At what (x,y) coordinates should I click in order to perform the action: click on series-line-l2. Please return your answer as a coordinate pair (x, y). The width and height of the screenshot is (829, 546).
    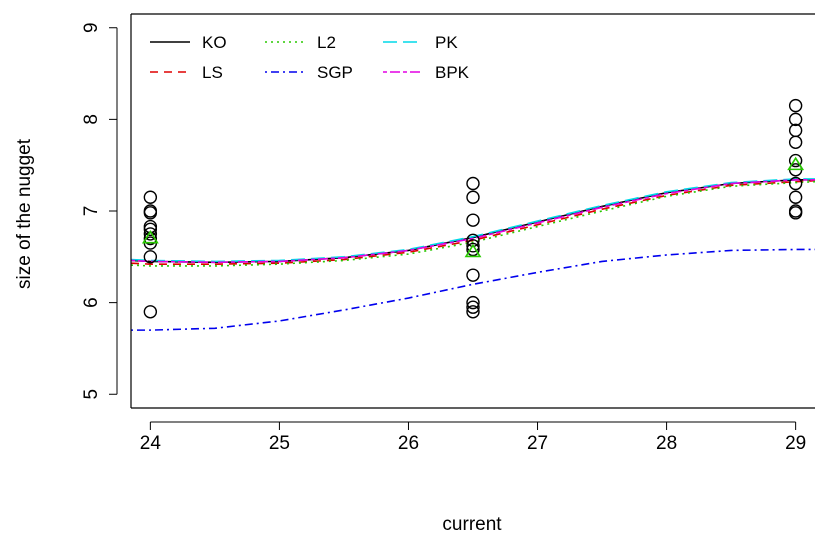
    Looking at the image, I should click on (473, 223).